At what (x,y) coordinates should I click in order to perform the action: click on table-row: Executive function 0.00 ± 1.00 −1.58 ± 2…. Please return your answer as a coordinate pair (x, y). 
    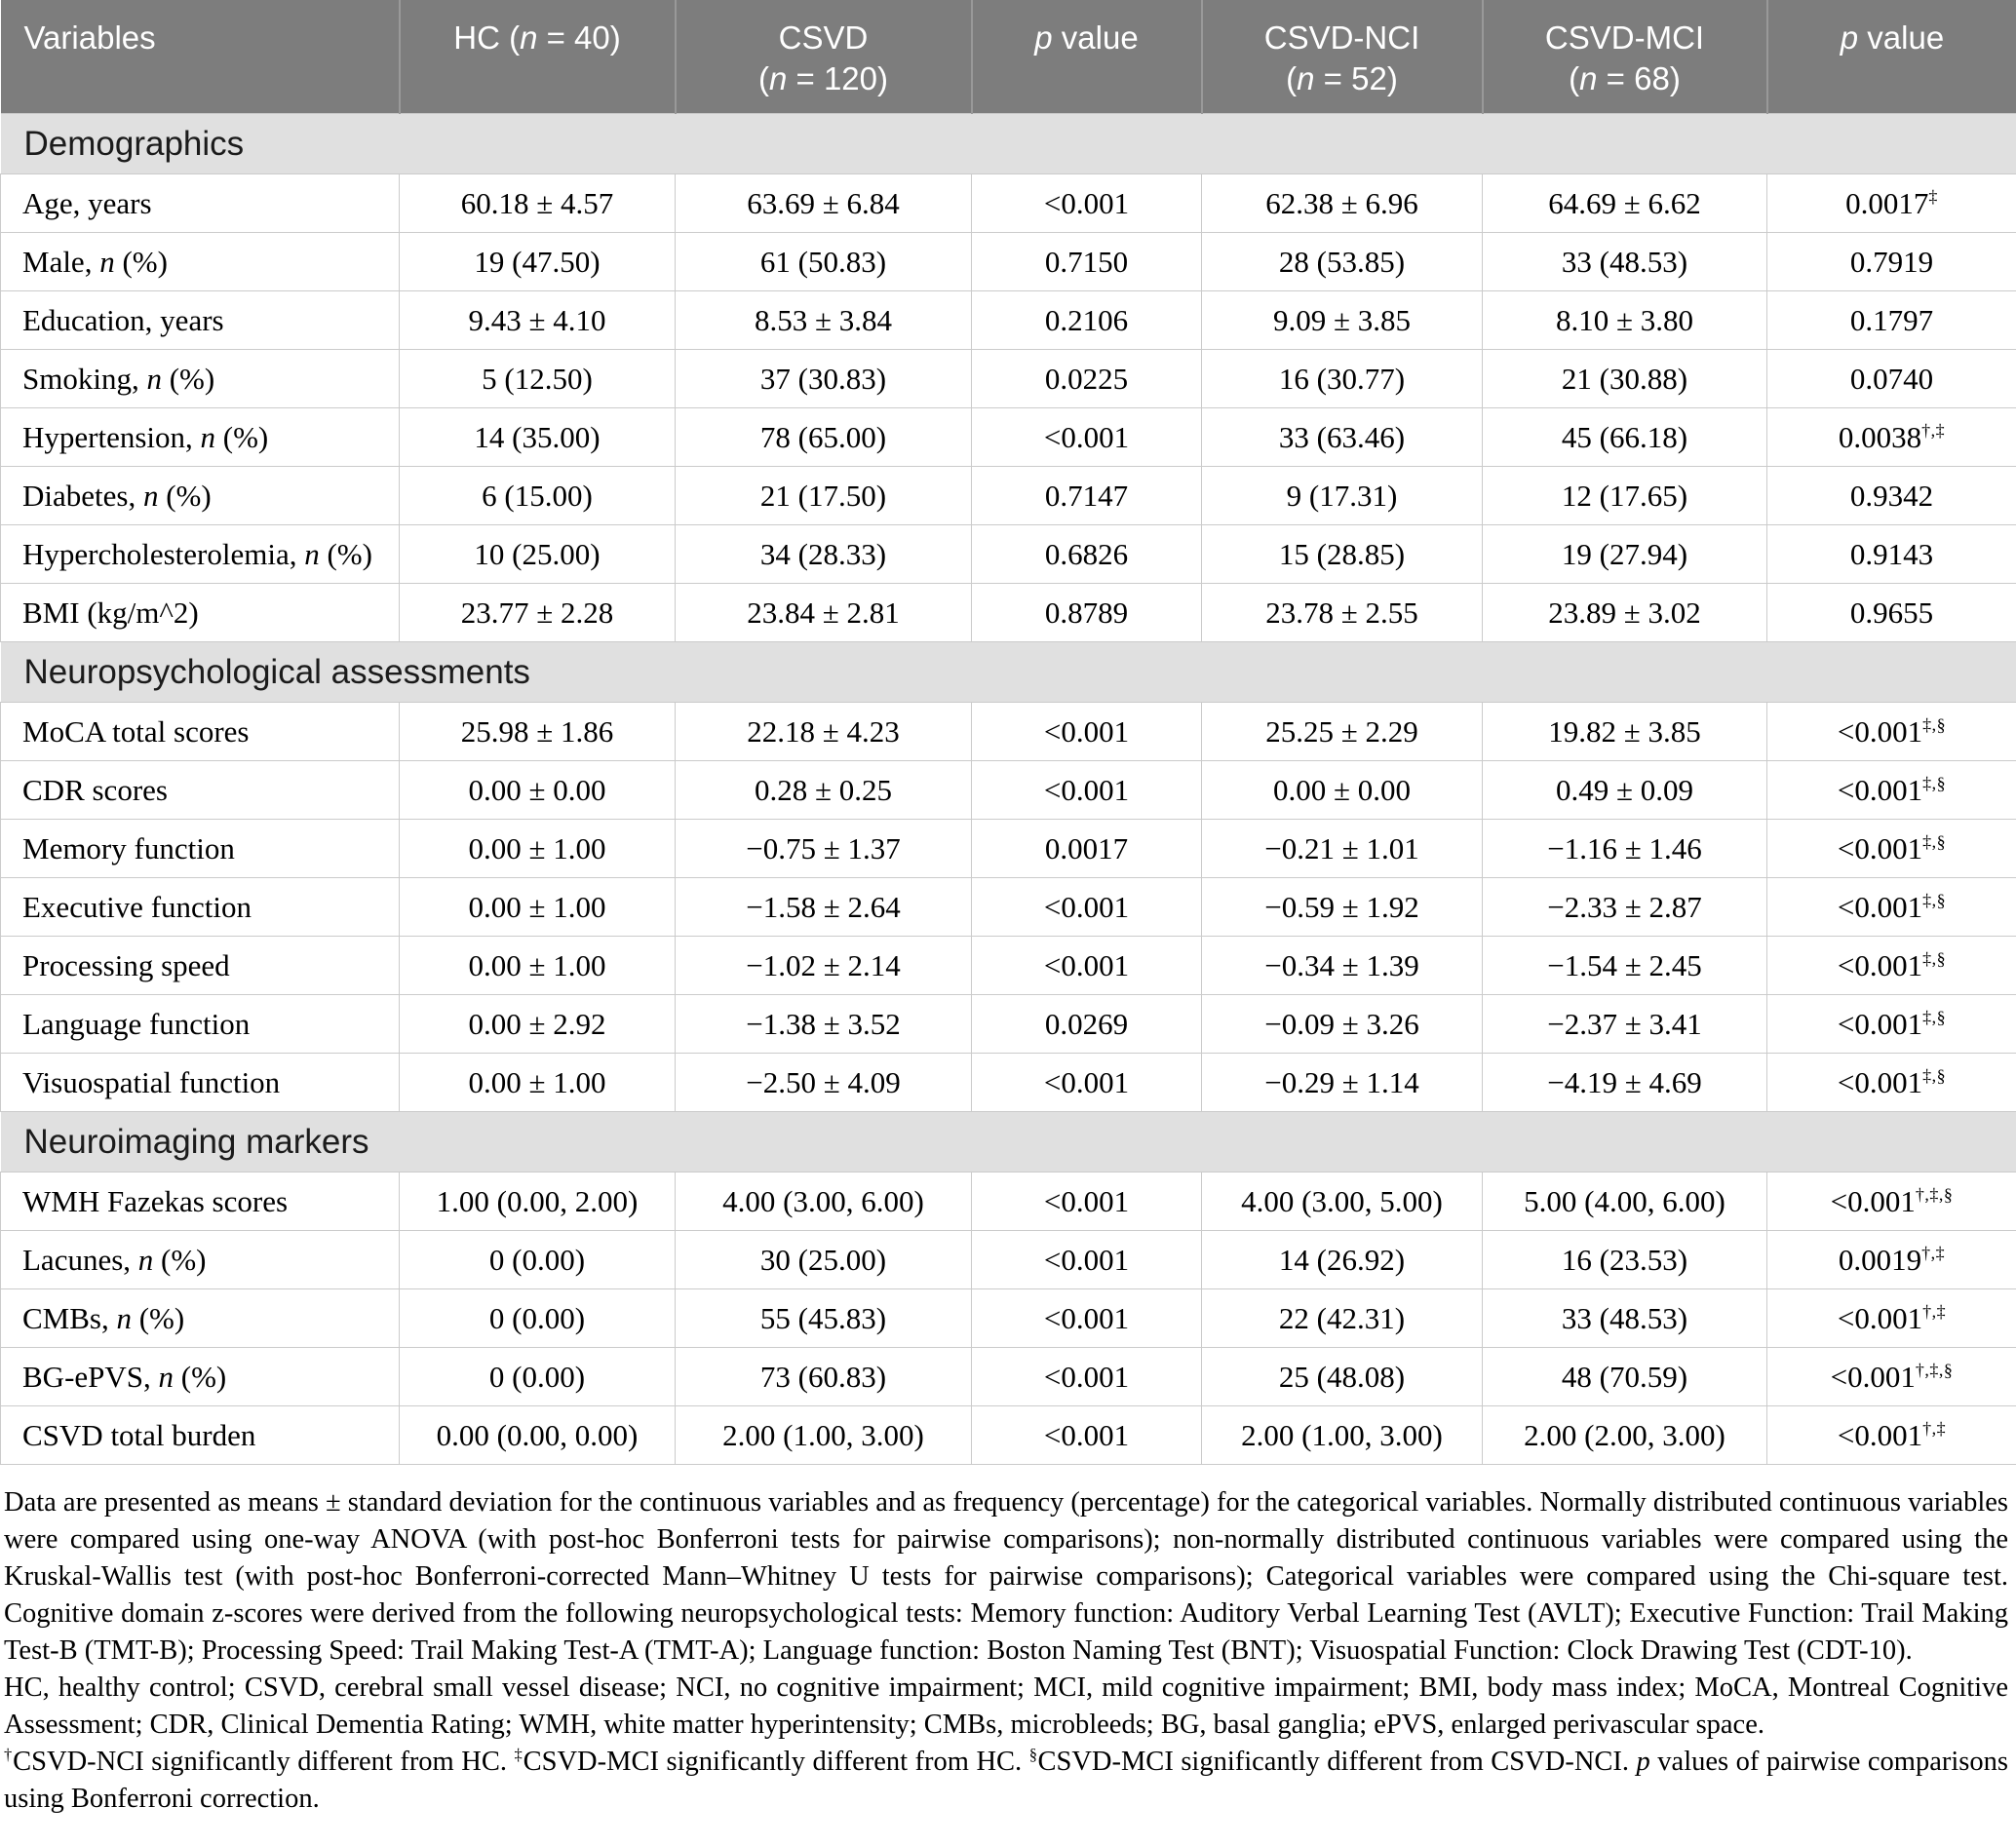
    Looking at the image, I should click on (1008, 908).